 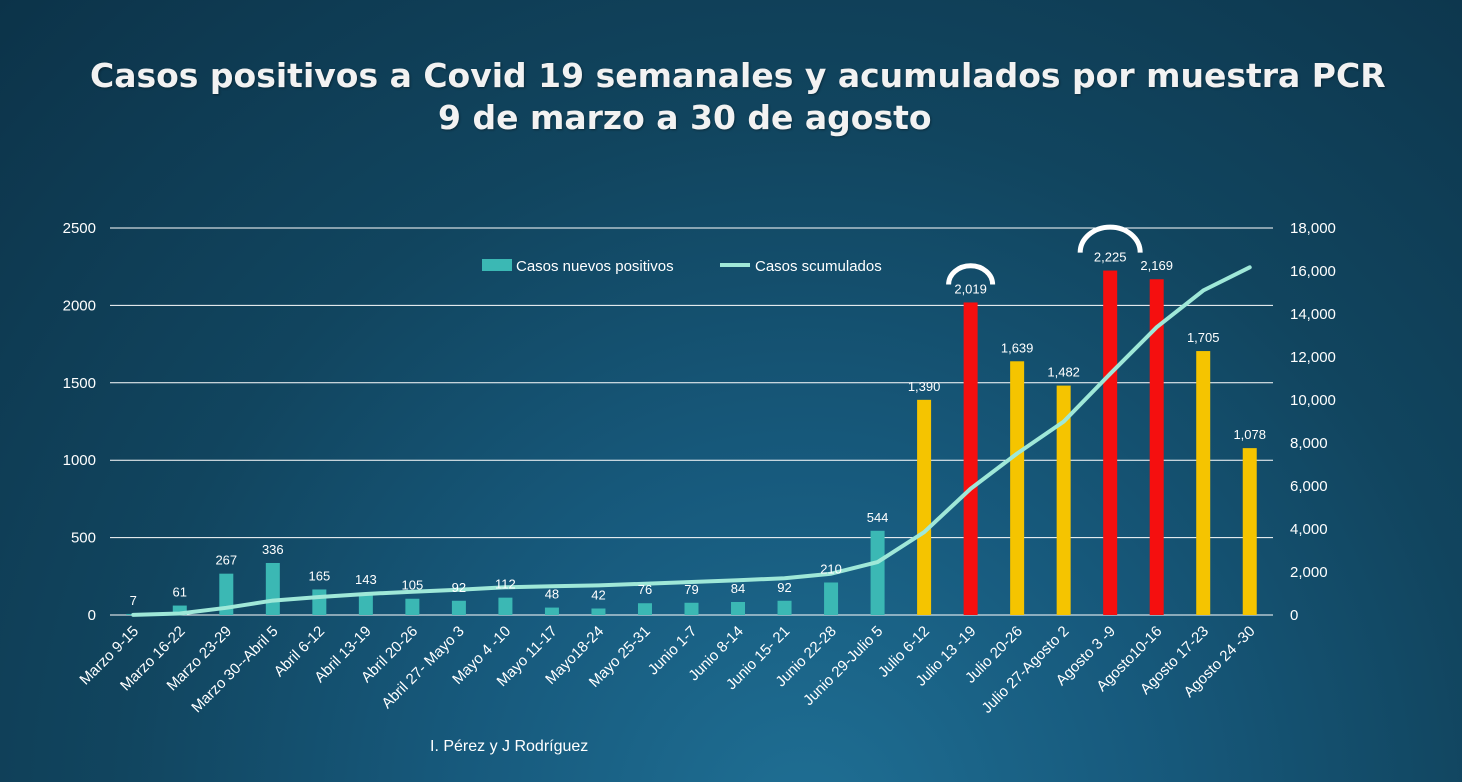 What do you see at coordinates (79, 305) in the screenshot?
I see `left-tick-label: 2000` at bounding box center [79, 305].